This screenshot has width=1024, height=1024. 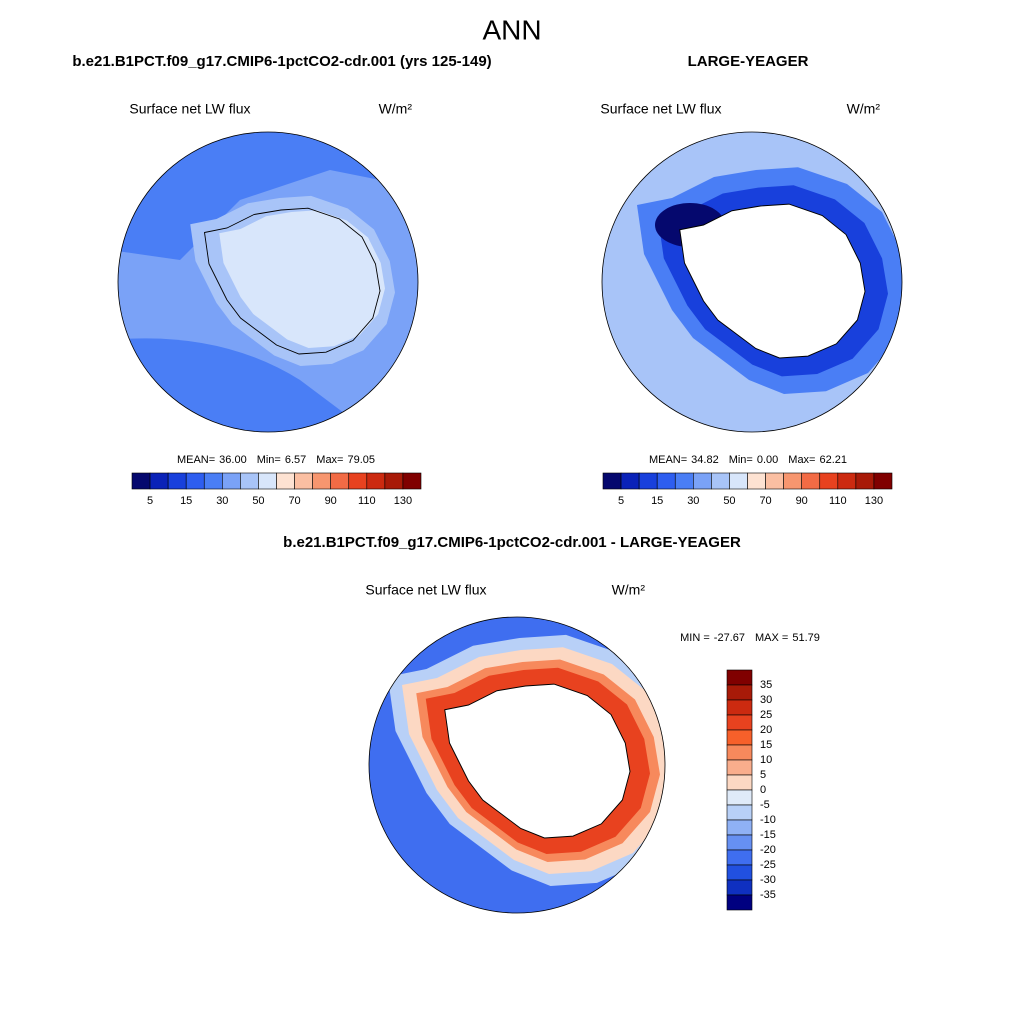 I want to click on stats-label: MIN = -27.67 MAX = 51.79, so click(x=750, y=638).